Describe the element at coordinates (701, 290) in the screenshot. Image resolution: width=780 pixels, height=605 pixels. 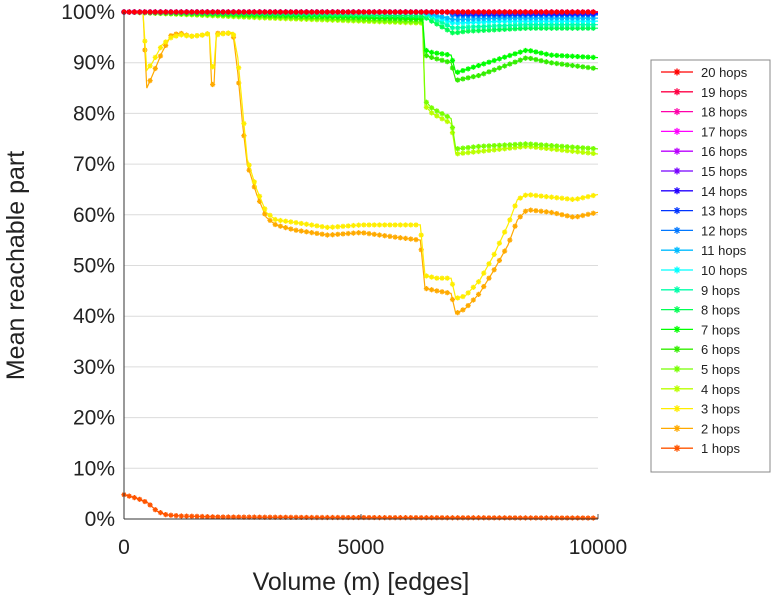
I see `legend-item: 9 hops` at that location.